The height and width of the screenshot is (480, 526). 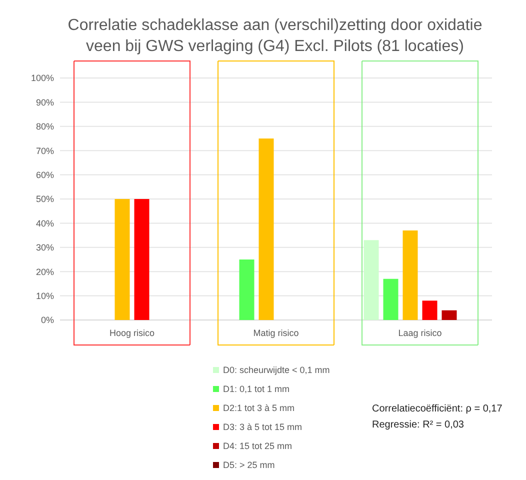 I want to click on y-tick-label: 60%, so click(x=45, y=175).